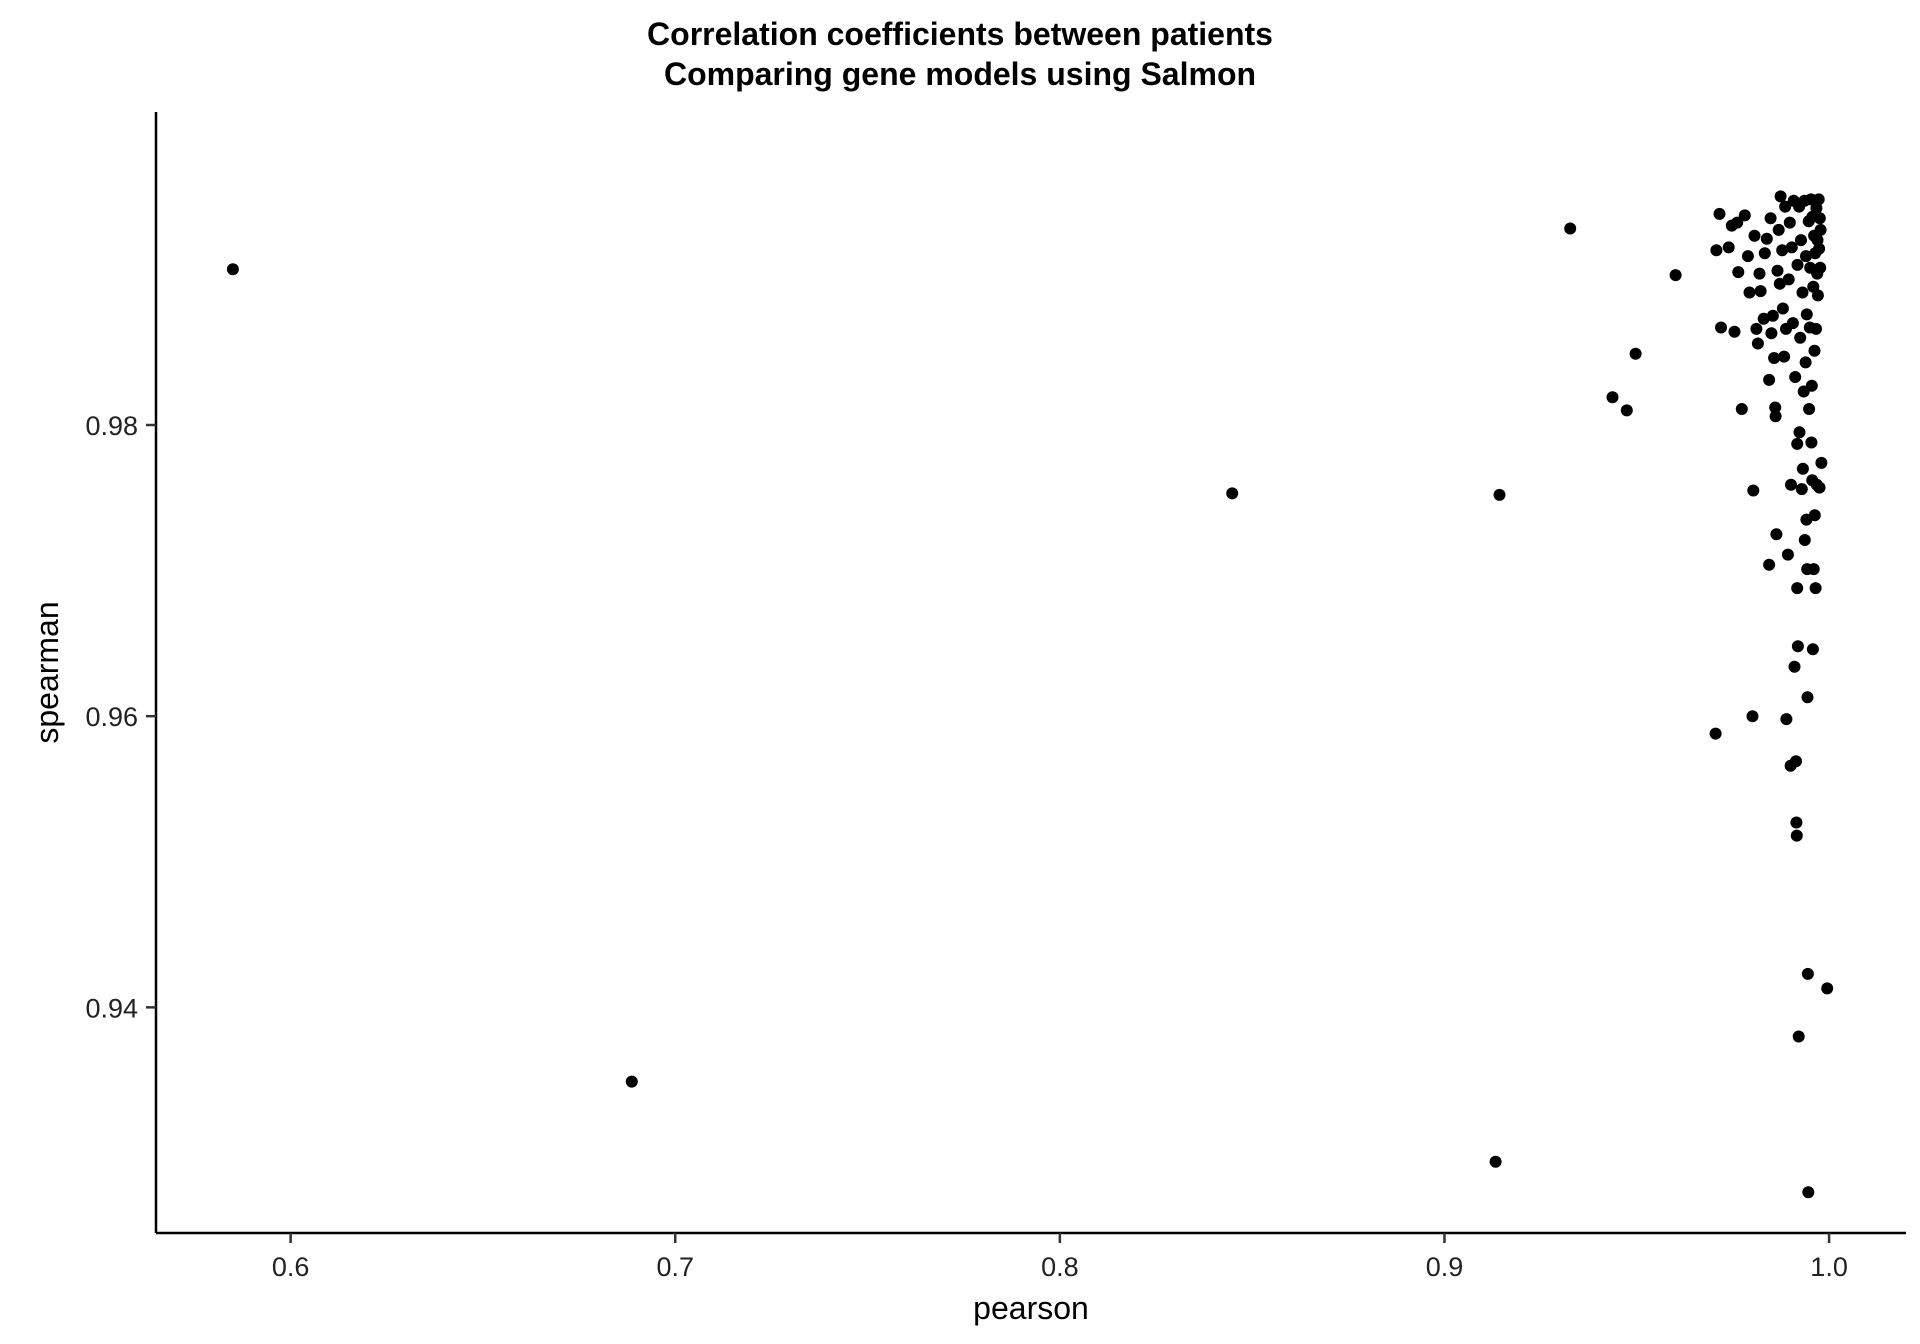  Describe the element at coordinates (960, 74) in the screenshot. I see `chart-subtitle: Comparing gene models using Salmon` at that location.